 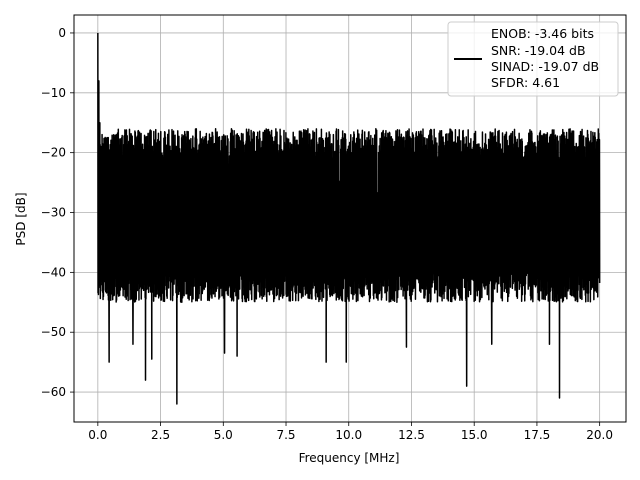 I want to click on legend-entry-enob: ENOB: -3.46 bits, so click(x=542, y=33).